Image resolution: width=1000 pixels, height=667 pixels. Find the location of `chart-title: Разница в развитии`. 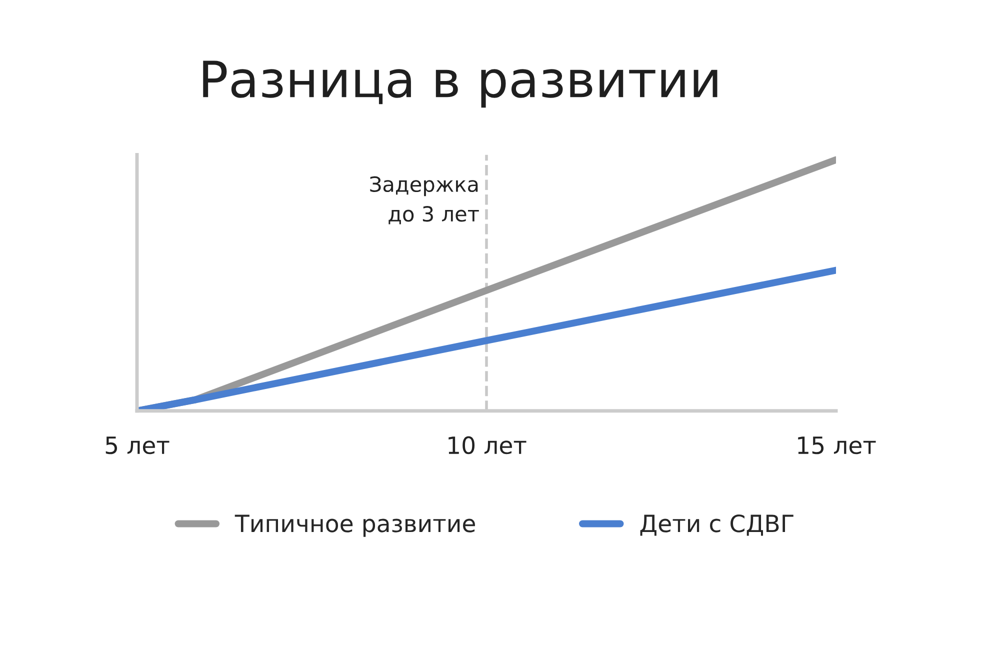

chart-title: Разница в развитии is located at coordinates (460, 84).